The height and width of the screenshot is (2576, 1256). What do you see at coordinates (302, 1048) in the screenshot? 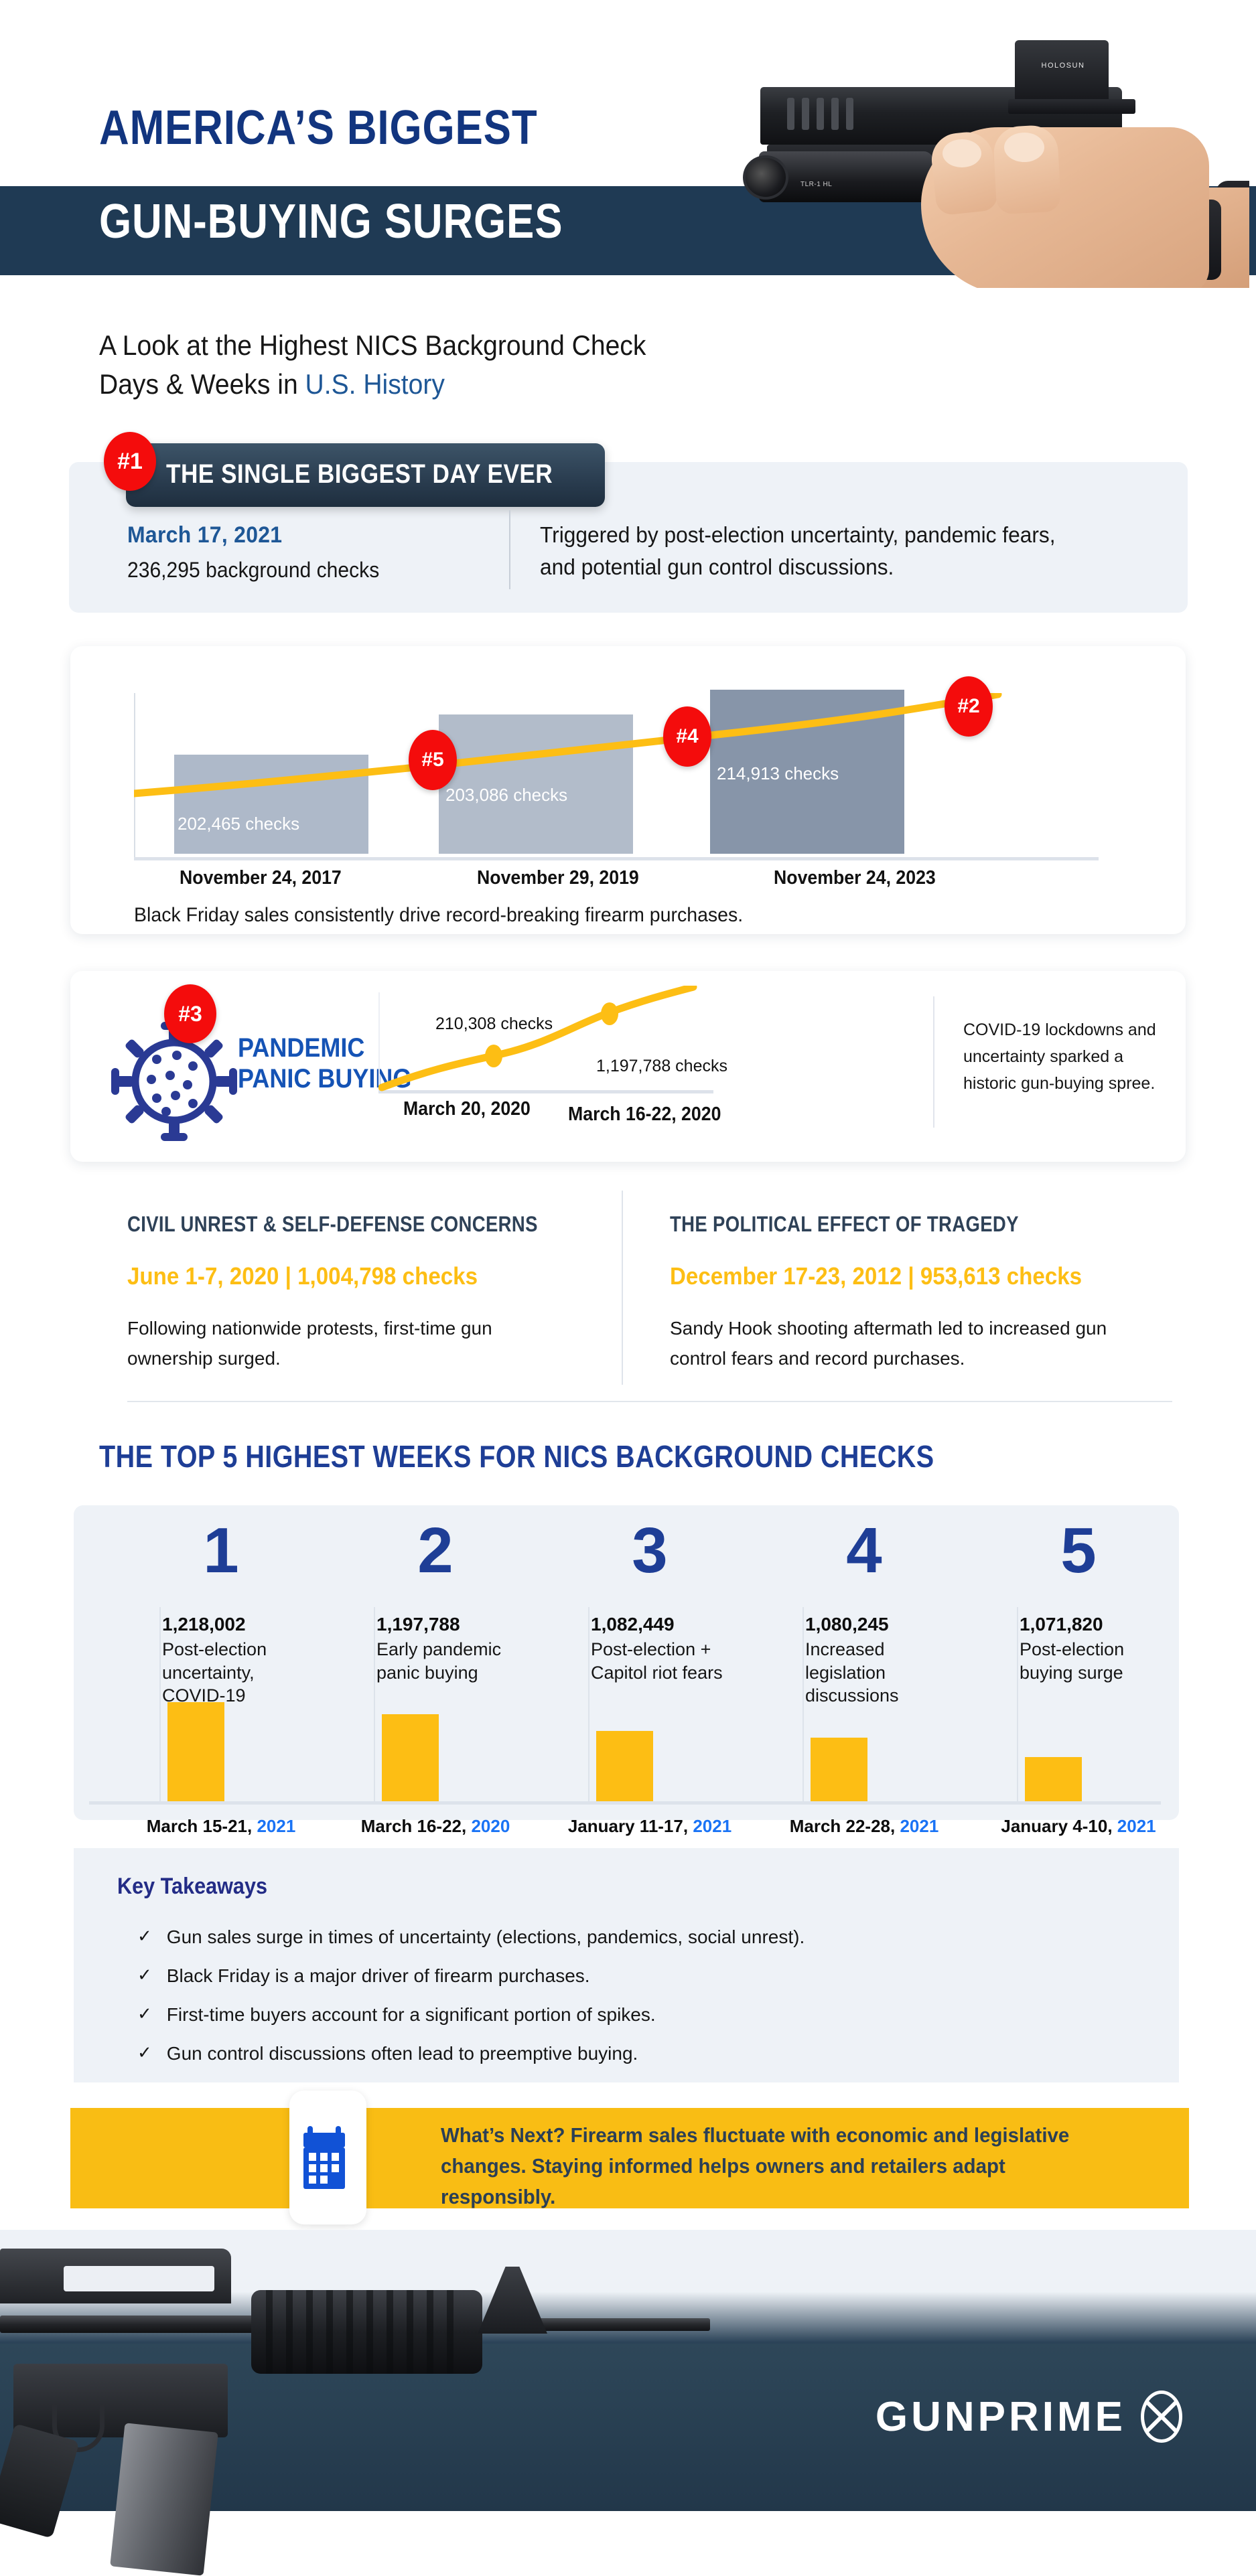
I see `pandemic-title-line1: PANDEMIC` at bounding box center [302, 1048].